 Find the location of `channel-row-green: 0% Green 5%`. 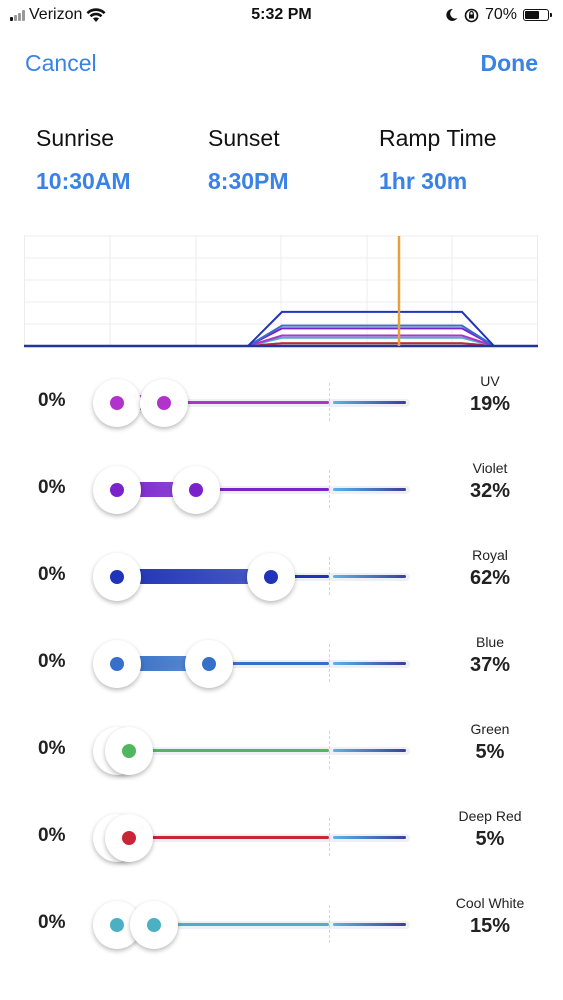

channel-row-green: 0% Green 5% is located at coordinates (281, 751).